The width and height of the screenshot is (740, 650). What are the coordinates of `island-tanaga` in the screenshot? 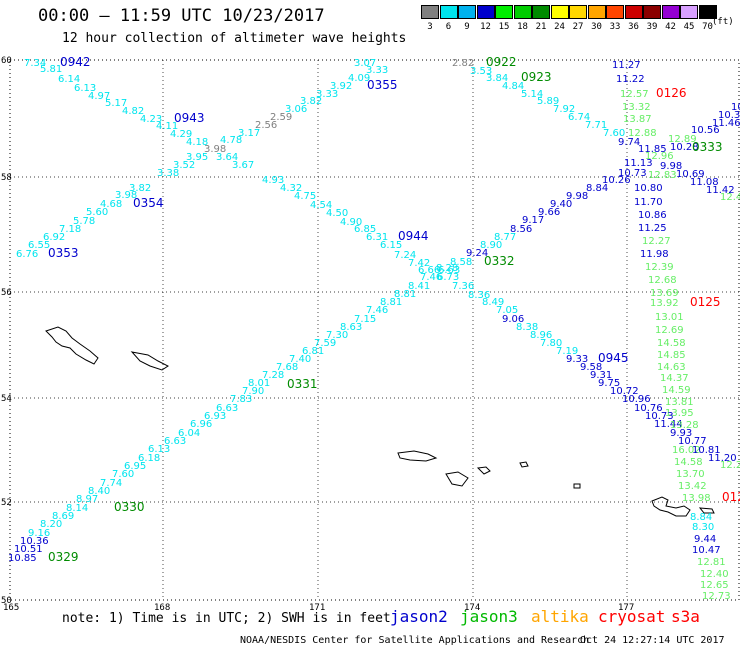 It's located at (577, 486).